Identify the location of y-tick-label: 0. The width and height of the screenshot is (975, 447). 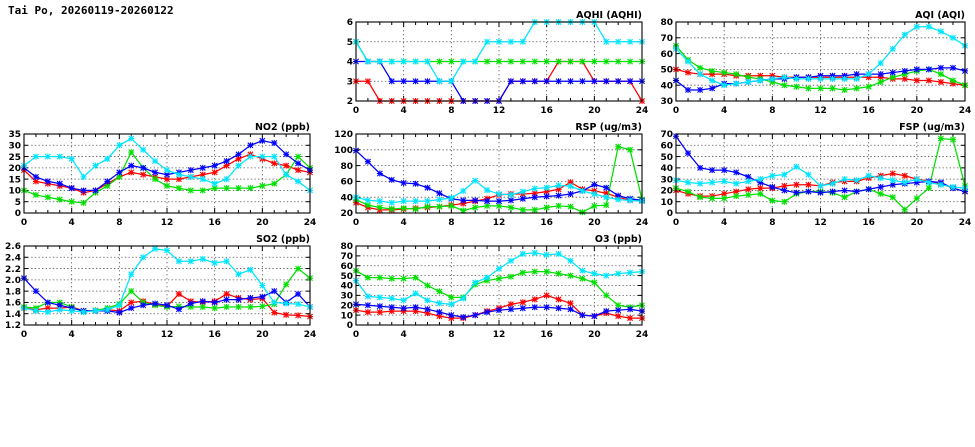
(18, 214).